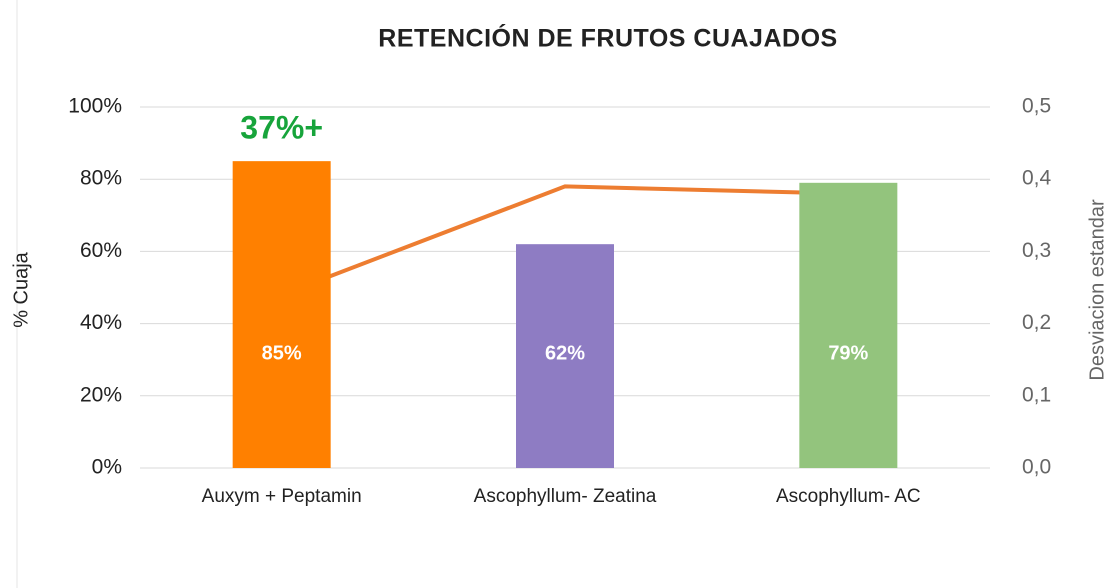 Image resolution: width=1113 pixels, height=588 pixels. I want to click on y-tick-label: 80%, so click(101, 178).